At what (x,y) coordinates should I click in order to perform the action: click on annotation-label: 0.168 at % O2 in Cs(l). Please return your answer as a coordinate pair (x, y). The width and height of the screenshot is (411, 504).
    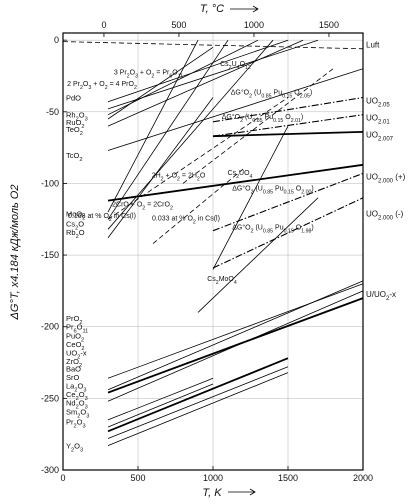
    Looking at the image, I should click on (102, 218).